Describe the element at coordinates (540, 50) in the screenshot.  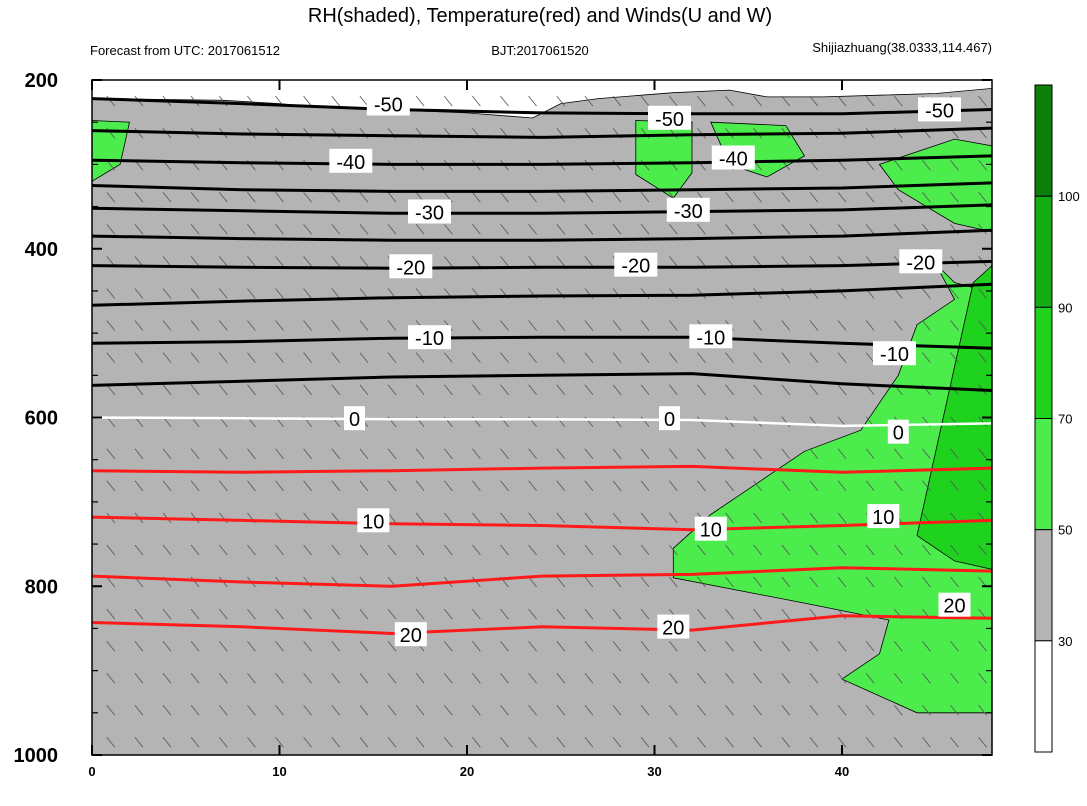
I see `bjt-label: BJT:2017061520` at that location.